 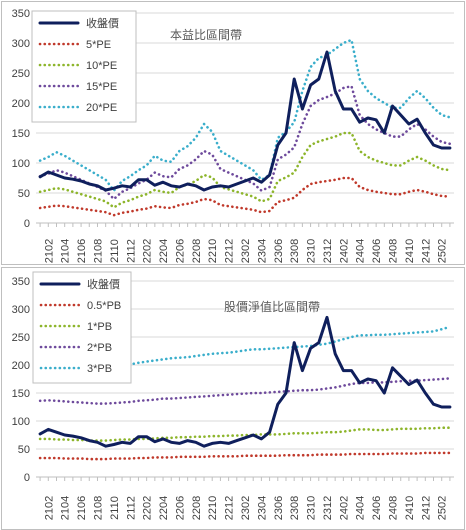 I want to click on legend-label: 20*PE, so click(x=101, y=108).